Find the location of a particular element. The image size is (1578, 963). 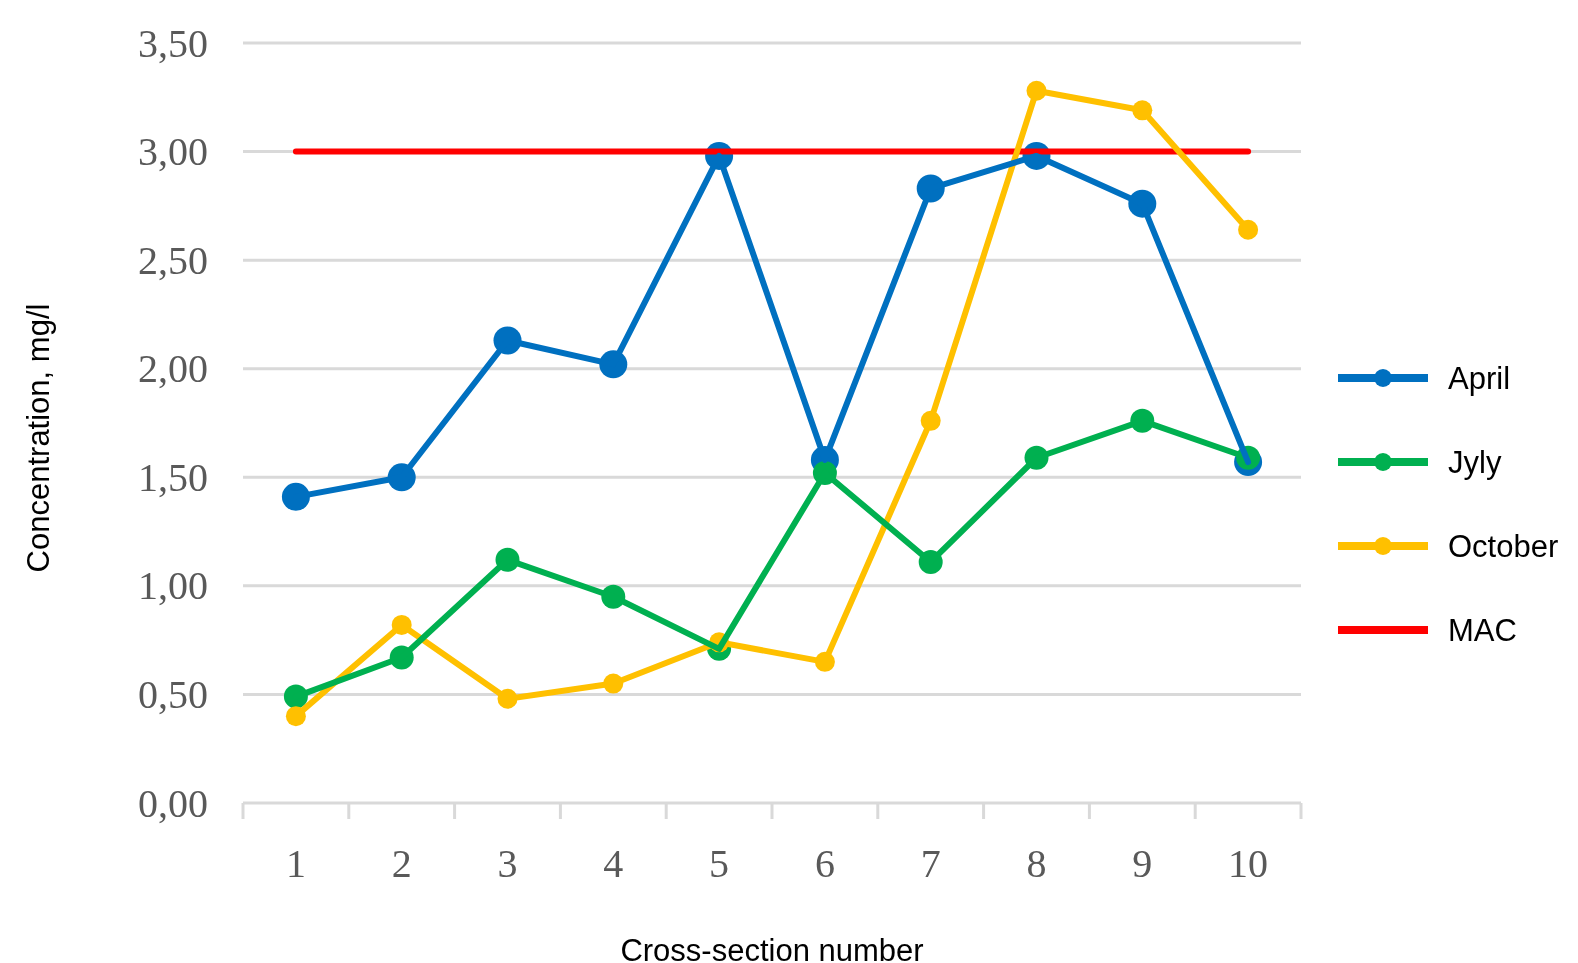

y-axis-title: Concentration, mg/l is located at coordinates (38, 438).